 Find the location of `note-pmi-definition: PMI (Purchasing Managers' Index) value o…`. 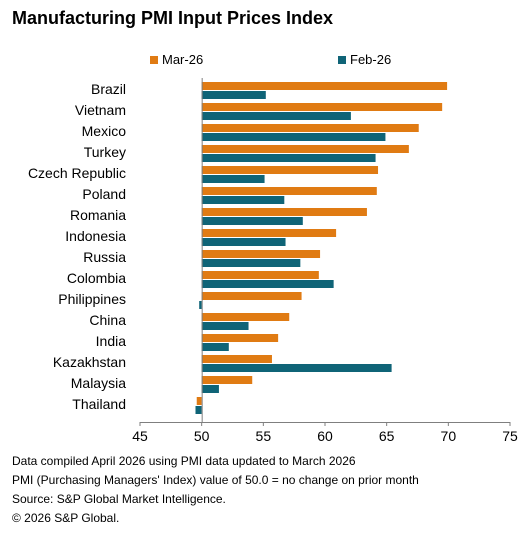

note-pmi-definition: PMI (Purchasing Managers' Index) value o… is located at coordinates (215, 480).